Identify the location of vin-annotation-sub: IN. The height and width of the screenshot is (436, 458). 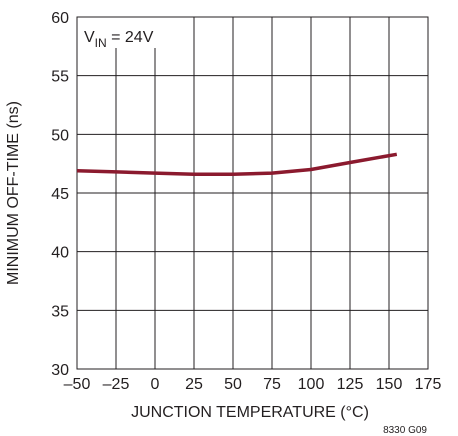
(101, 43).